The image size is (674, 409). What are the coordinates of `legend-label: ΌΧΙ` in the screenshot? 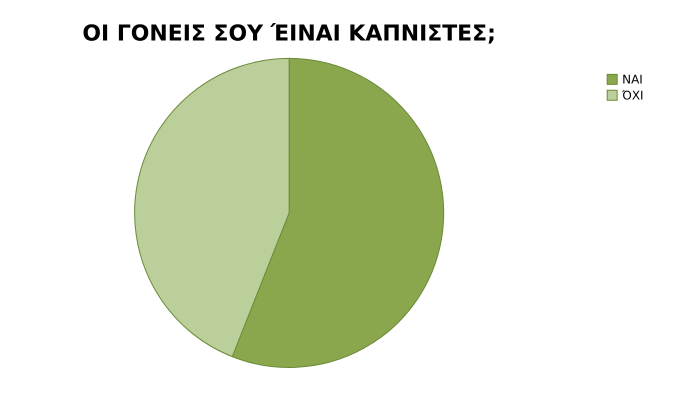 It's located at (632, 95).